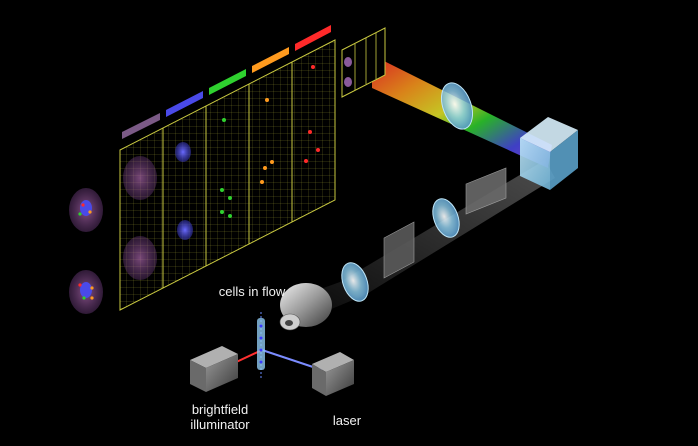 Image resolution: width=698 pixels, height=446 pixels. What do you see at coordinates (535, 164) in the screenshot?
I see `cube-front` at bounding box center [535, 164].